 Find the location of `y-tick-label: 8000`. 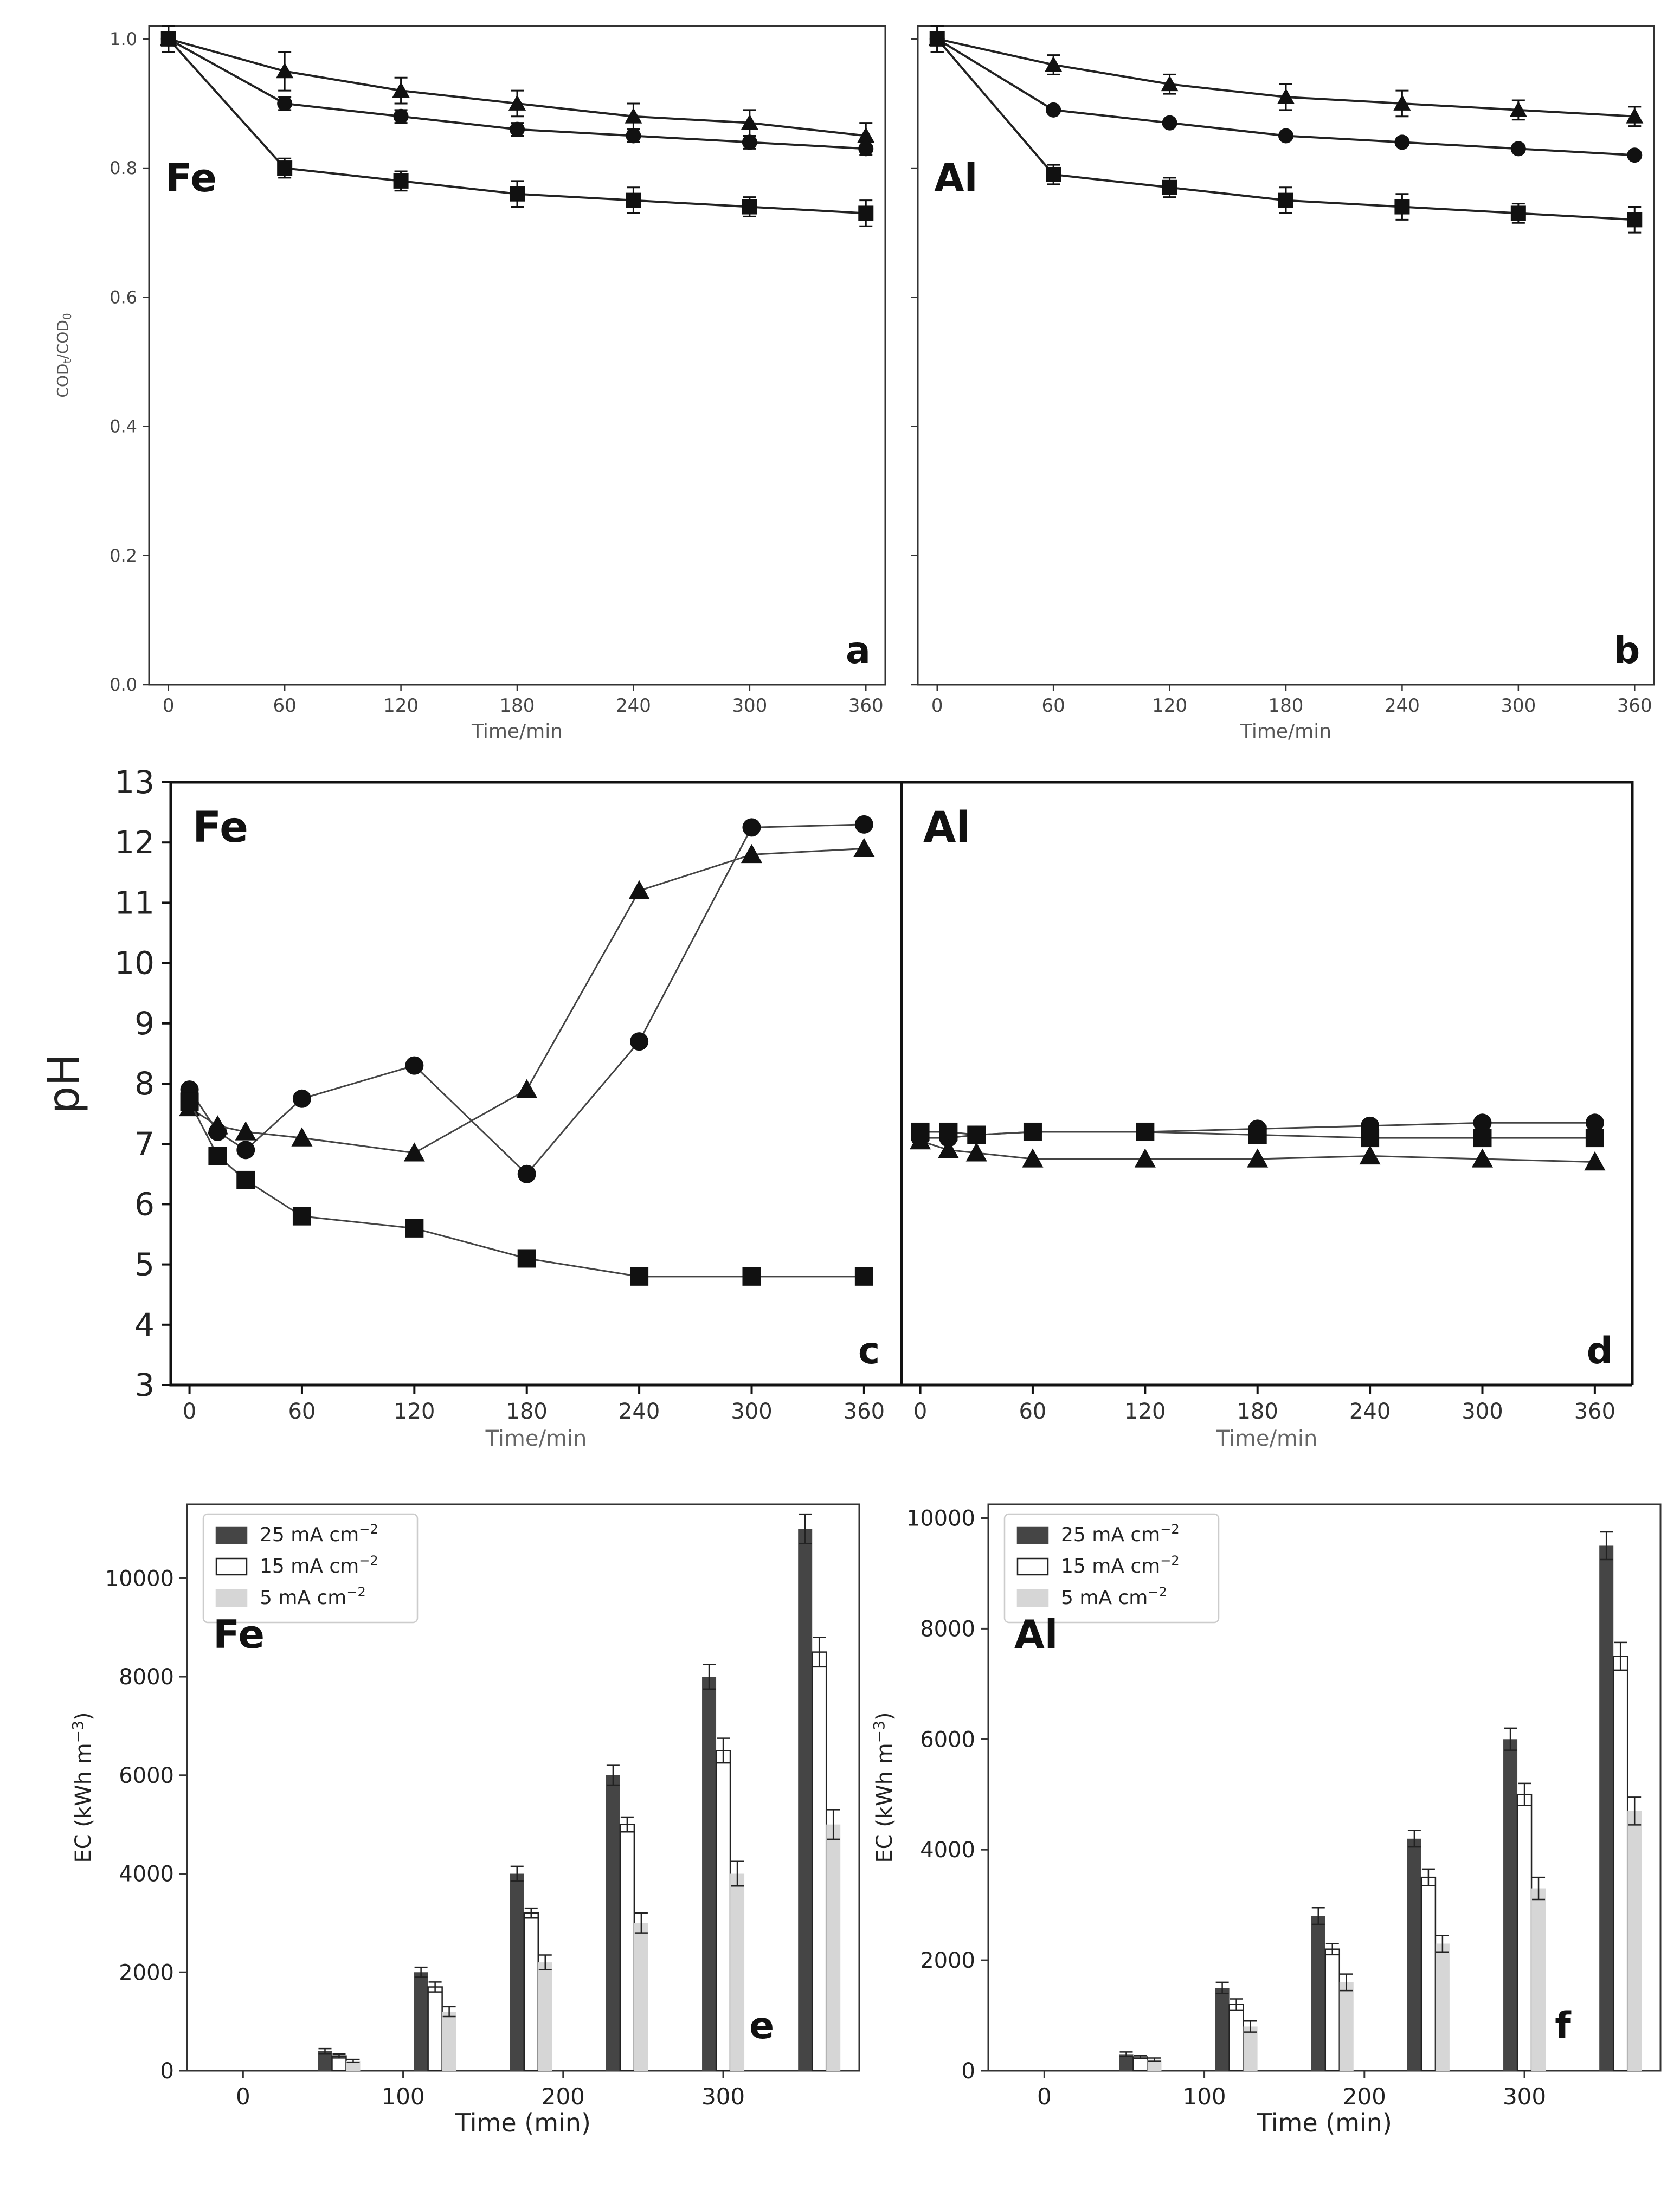

y-tick-label: 8000 is located at coordinates (947, 1629).